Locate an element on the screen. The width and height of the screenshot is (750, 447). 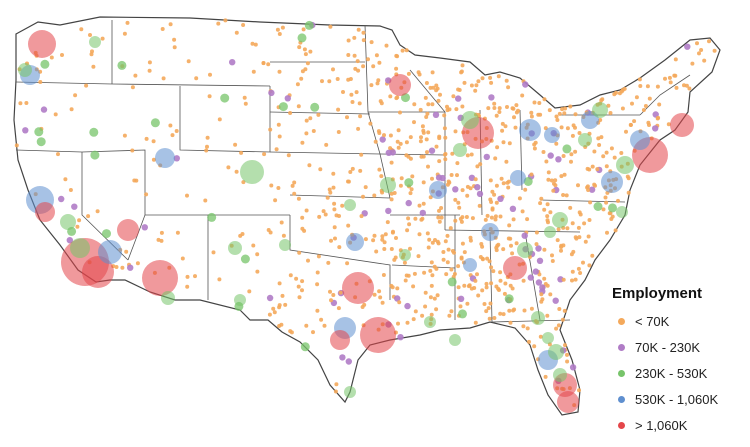
county-dot-large is located at coordinates (122, 65).